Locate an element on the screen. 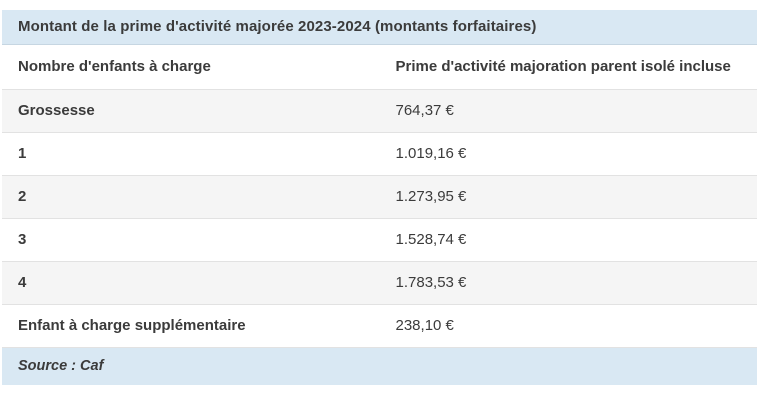 The image size is (768, 407). table-row: 1 1.019,16 € is located at coordinates (379, 154).